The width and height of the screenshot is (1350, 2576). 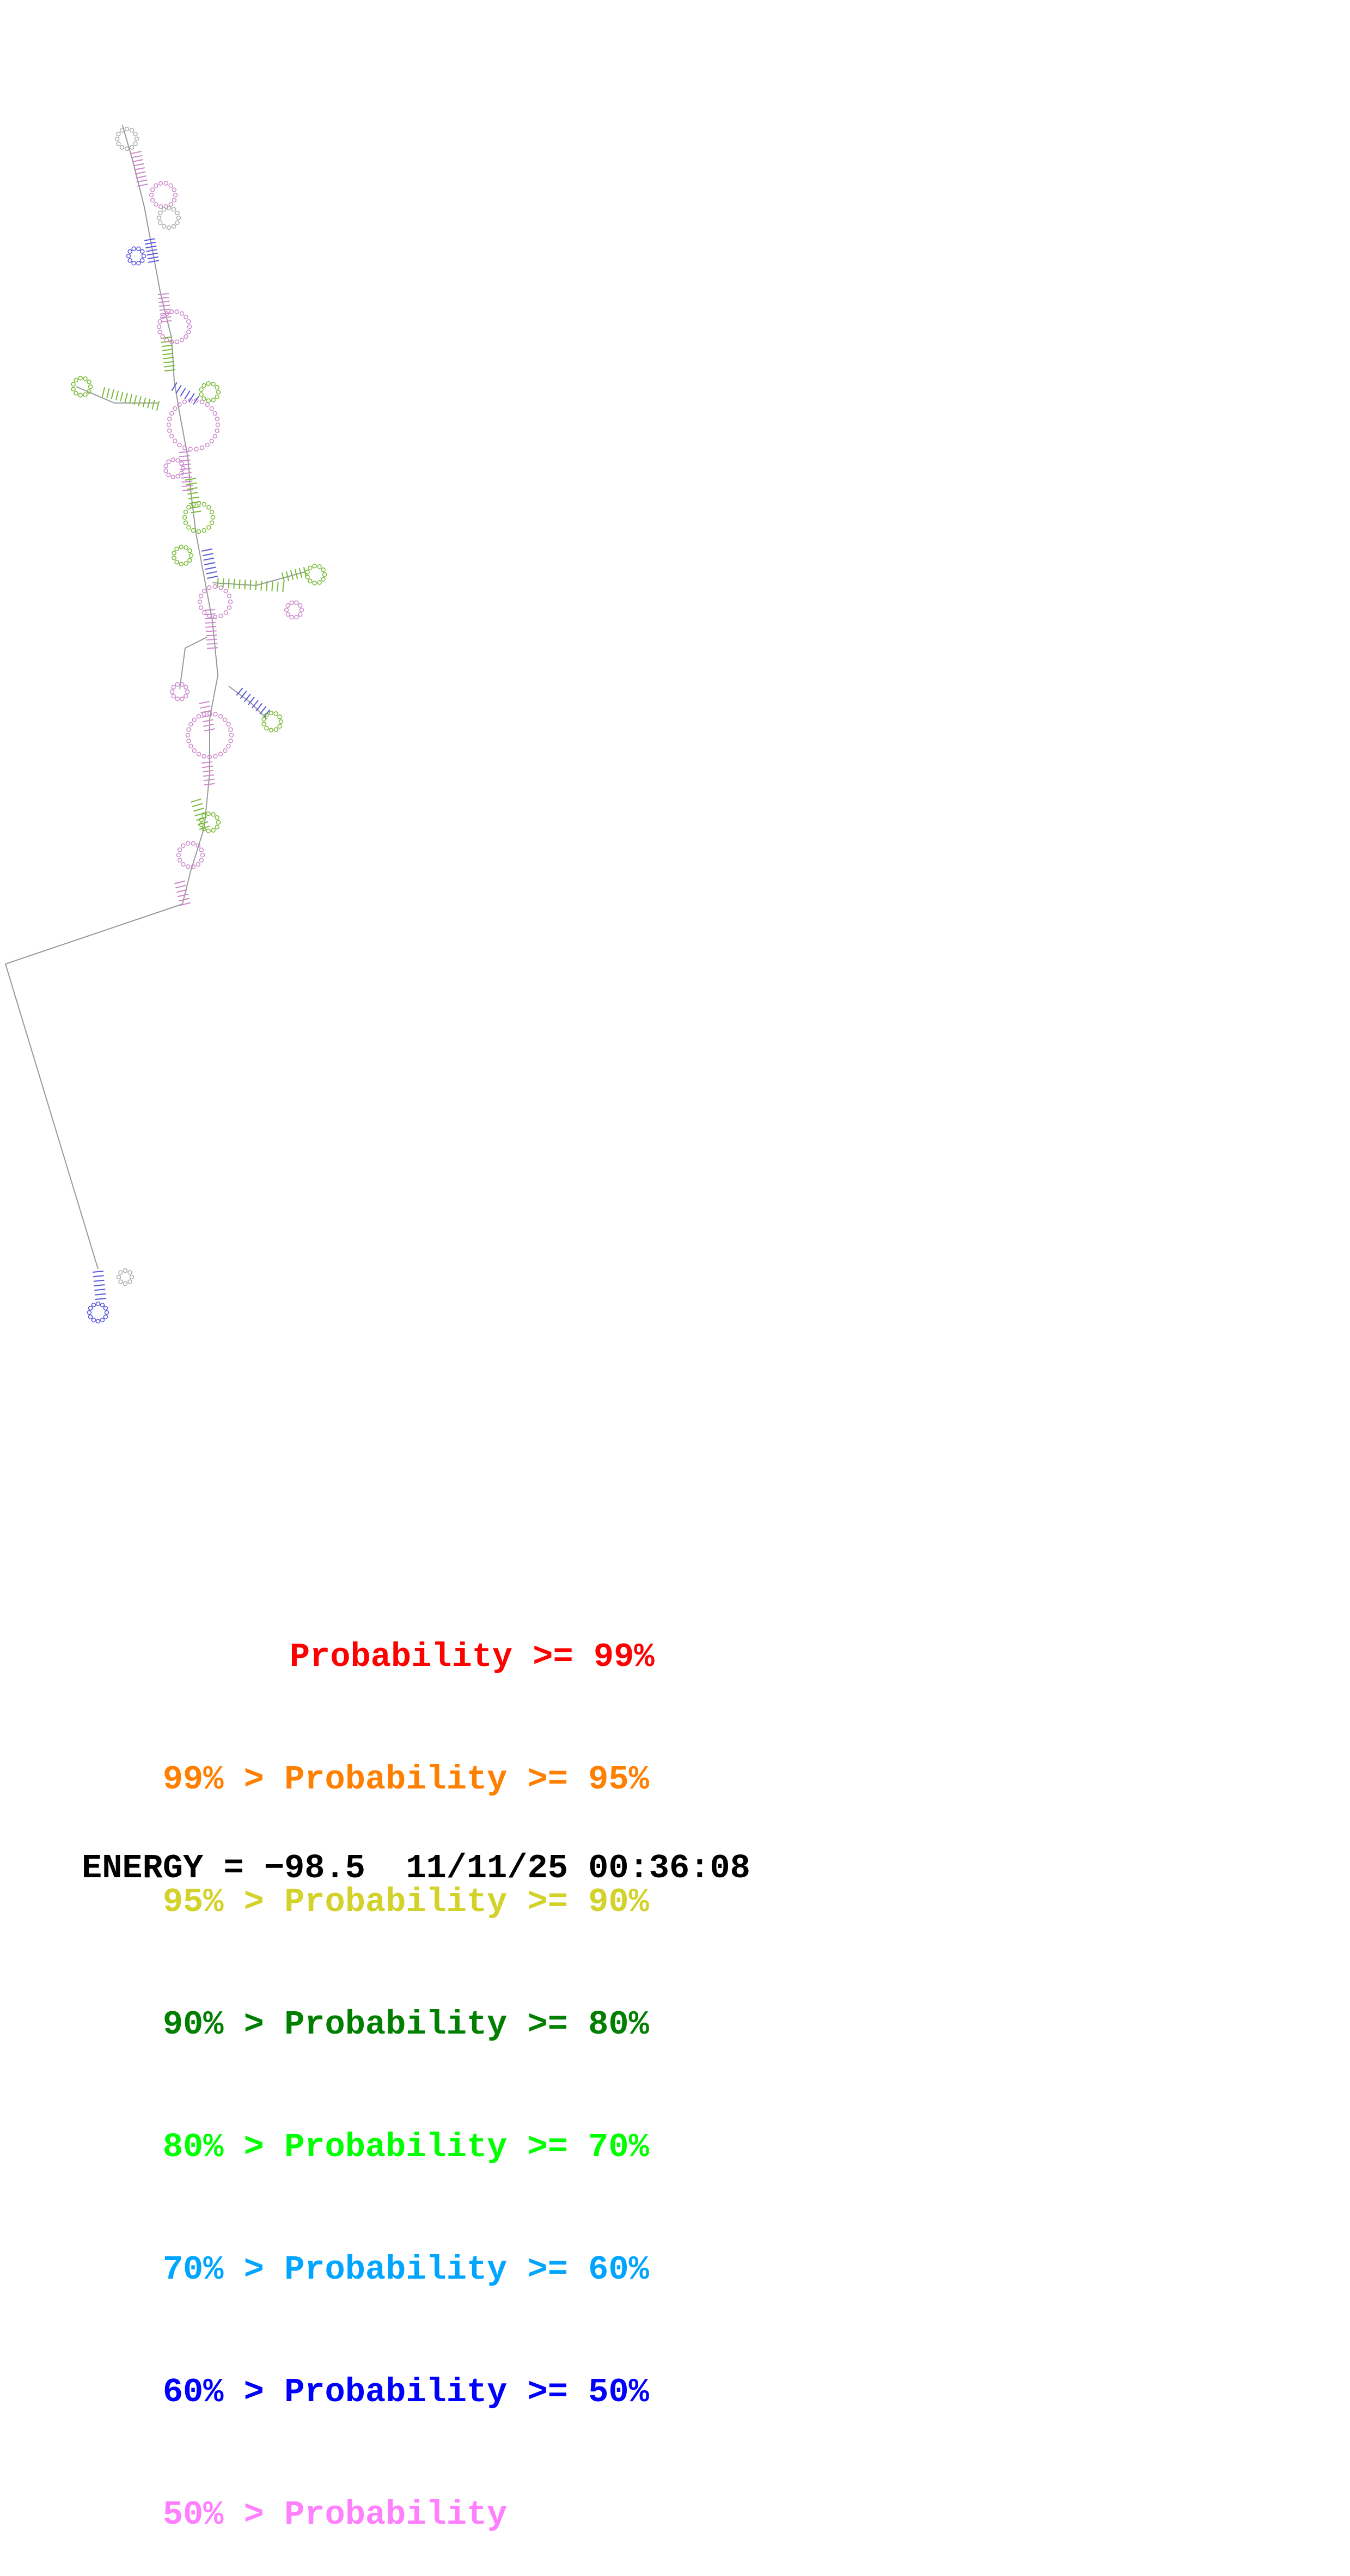 I want to click on legend-prefix: 60% >, so click(x=223, y=2392).